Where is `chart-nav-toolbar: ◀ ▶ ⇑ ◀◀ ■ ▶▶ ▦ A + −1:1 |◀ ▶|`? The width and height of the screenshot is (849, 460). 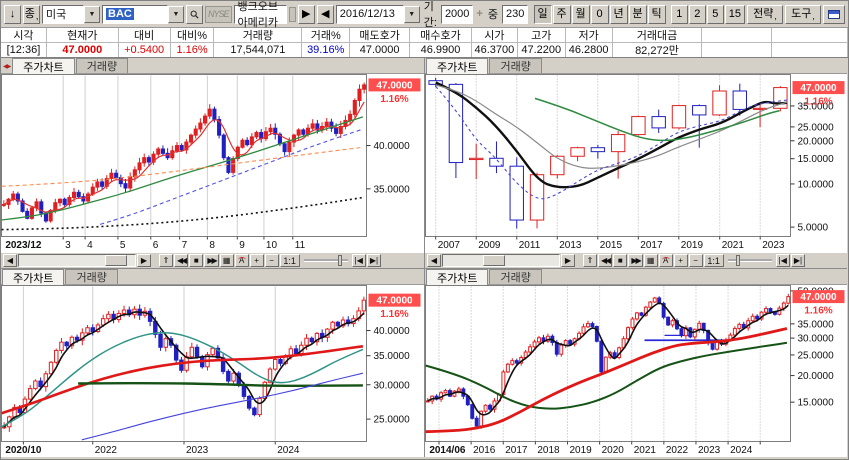
chart-nav-toolbar: ◀ ▶ ⇑ ◀◀ ■ ▶▶ ▦ A + −1:1 |◀ ▶| is located at coordinates (212, 260).